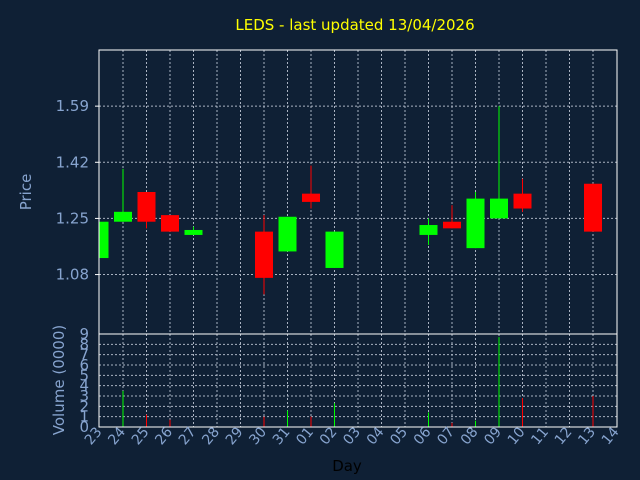 The width and height of the screenshot is (640, 480). I want to click on volume-tick-label: 7, so click(84, 355).